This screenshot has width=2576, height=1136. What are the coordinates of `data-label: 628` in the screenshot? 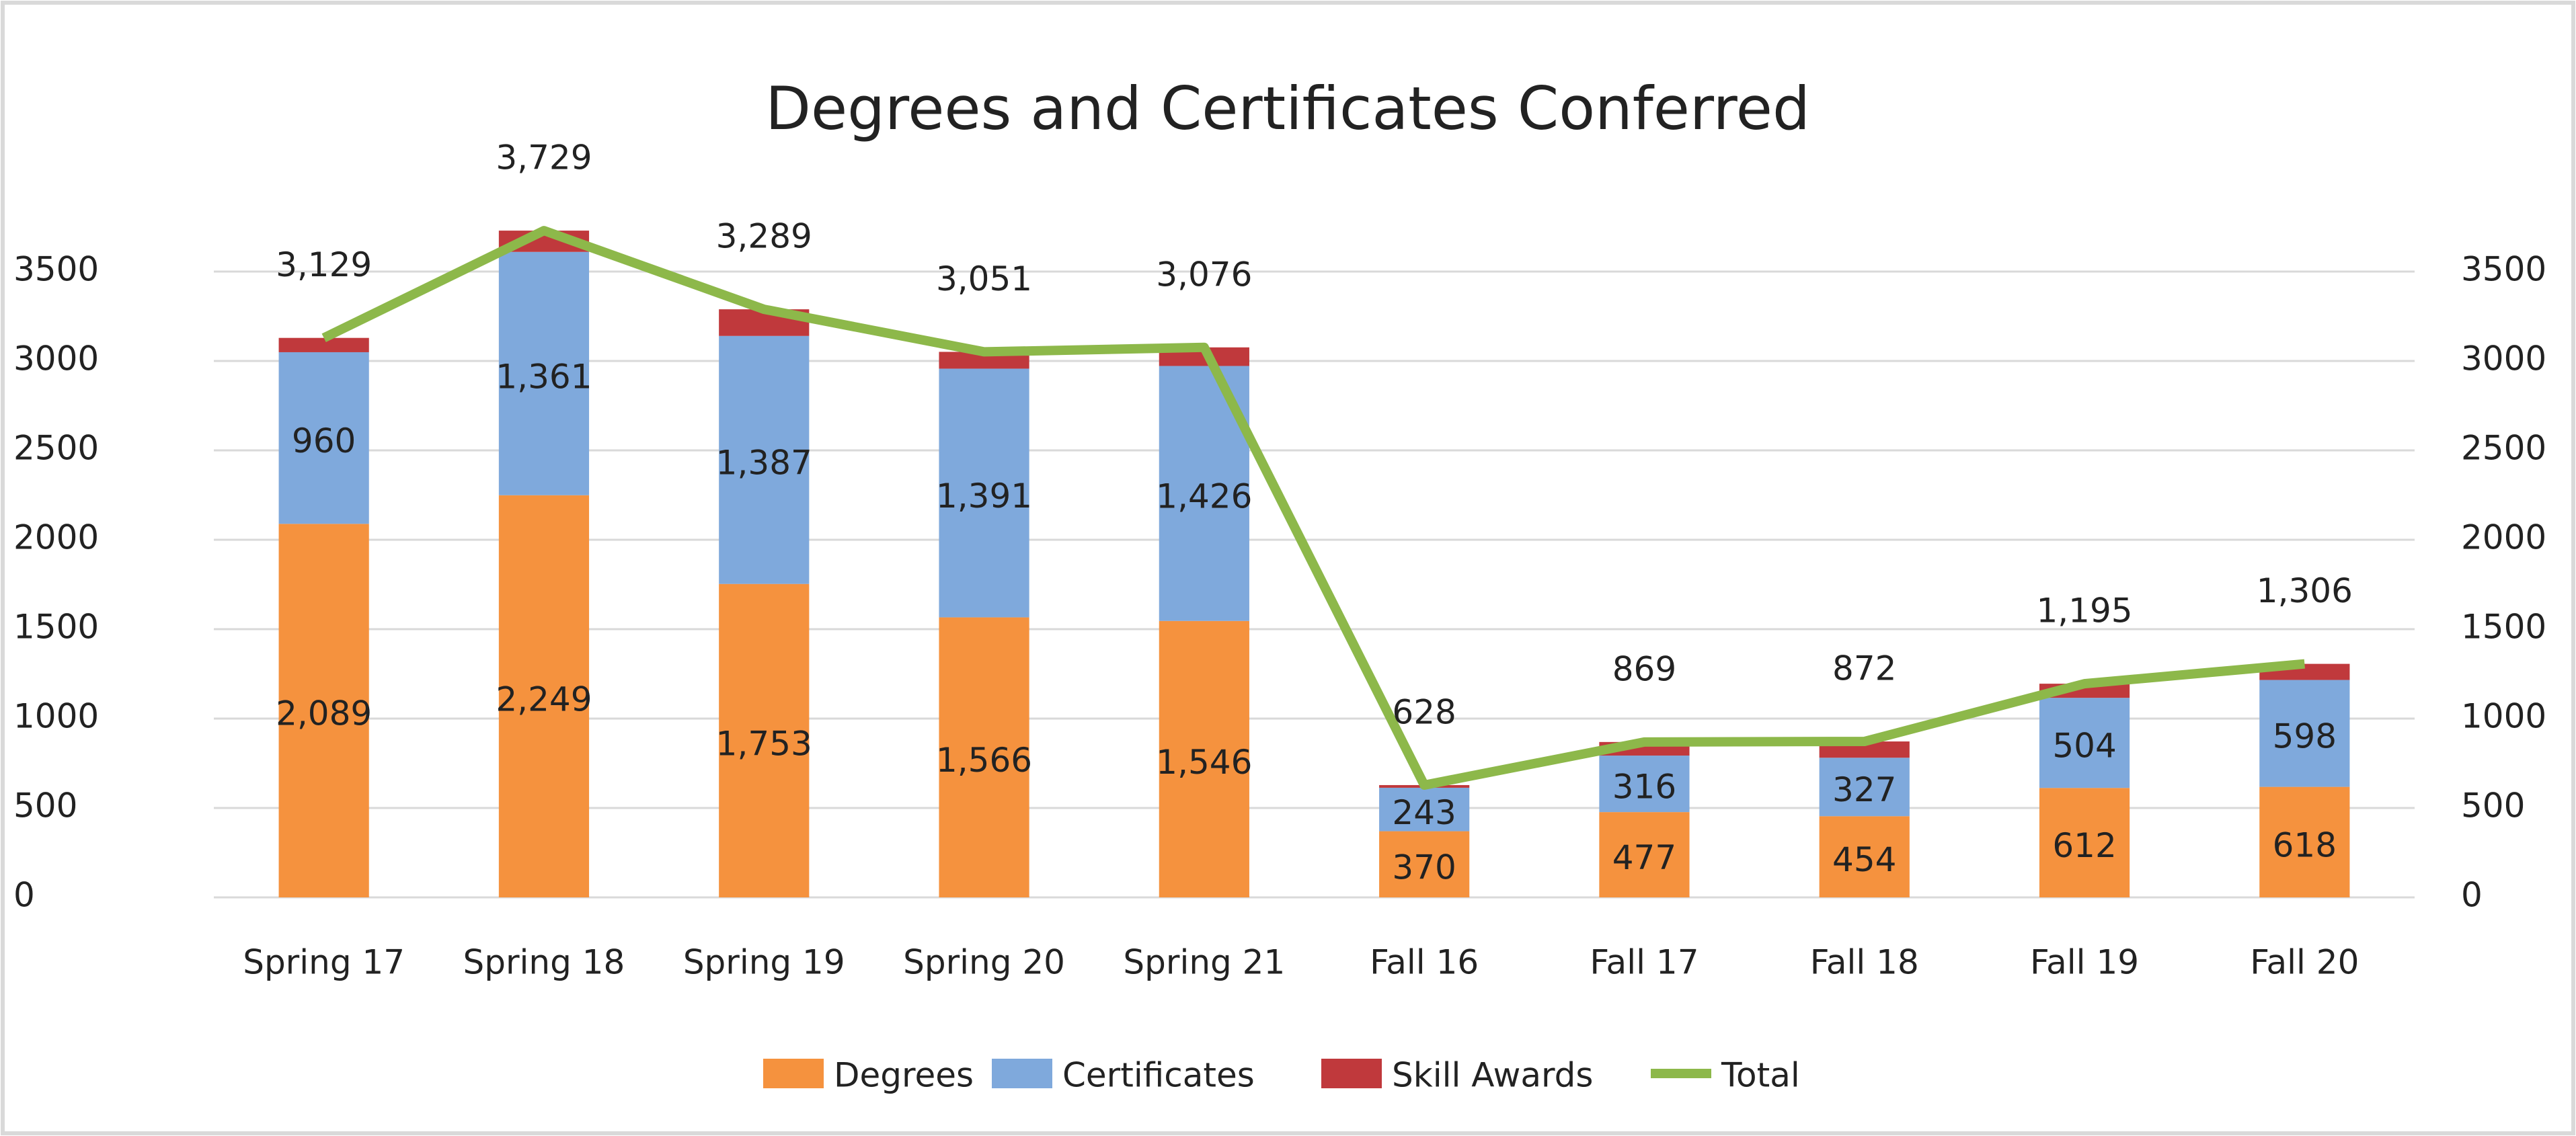 It's located at (1424, 711).